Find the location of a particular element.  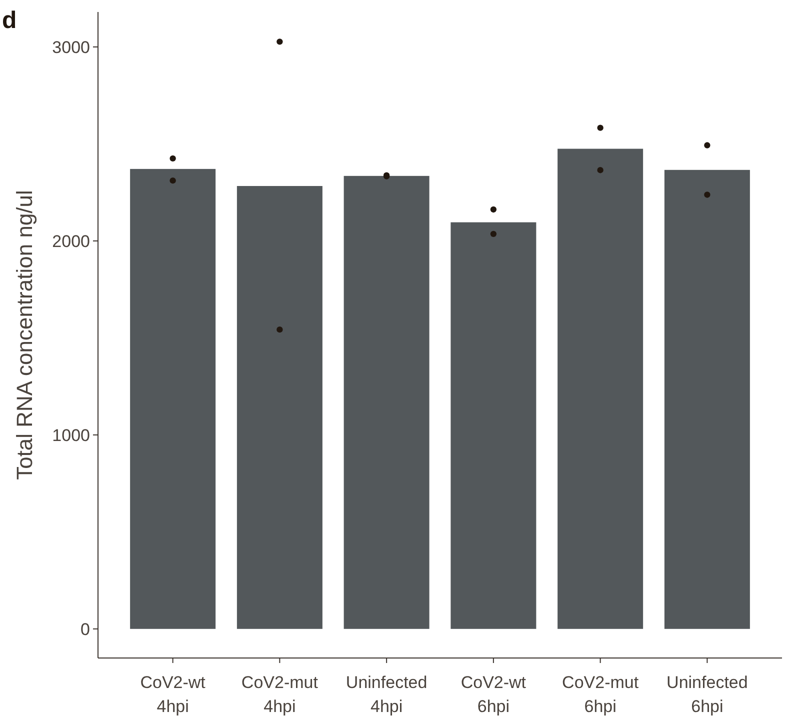

y-tick-label: 0 is located at coordinates (85, 629).